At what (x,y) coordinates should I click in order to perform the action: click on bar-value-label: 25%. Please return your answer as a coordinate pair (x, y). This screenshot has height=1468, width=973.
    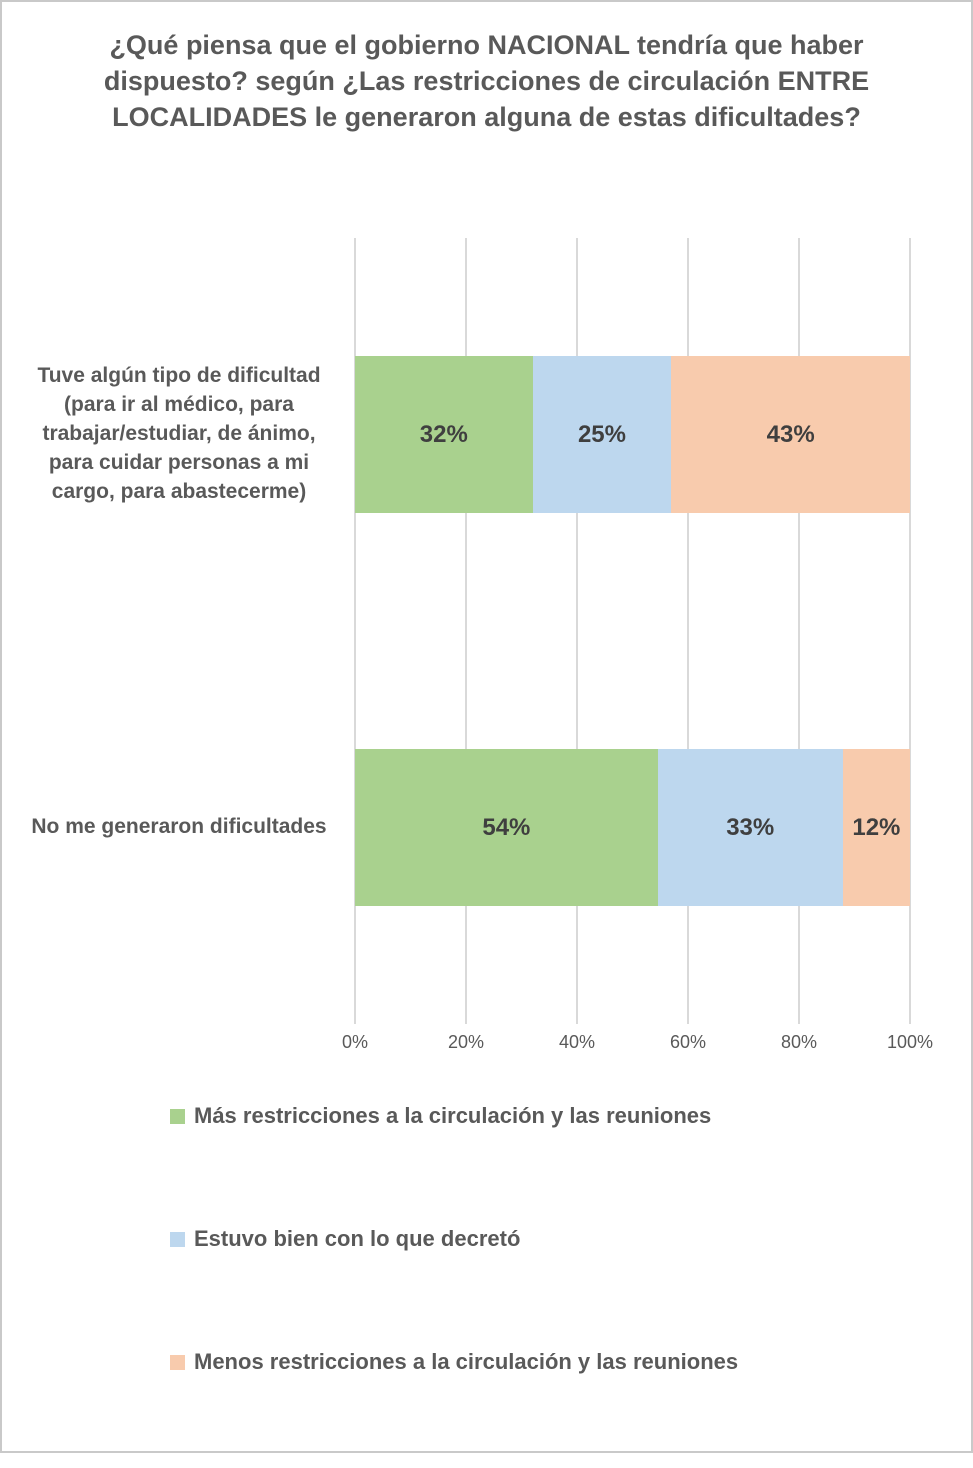
    Looking at the image, I should click on (601, 434).